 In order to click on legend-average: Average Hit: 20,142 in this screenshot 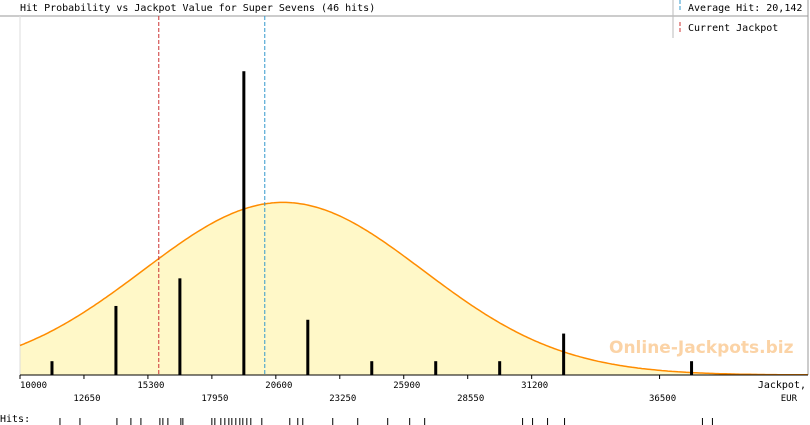, I will do `click(745, 8)`.